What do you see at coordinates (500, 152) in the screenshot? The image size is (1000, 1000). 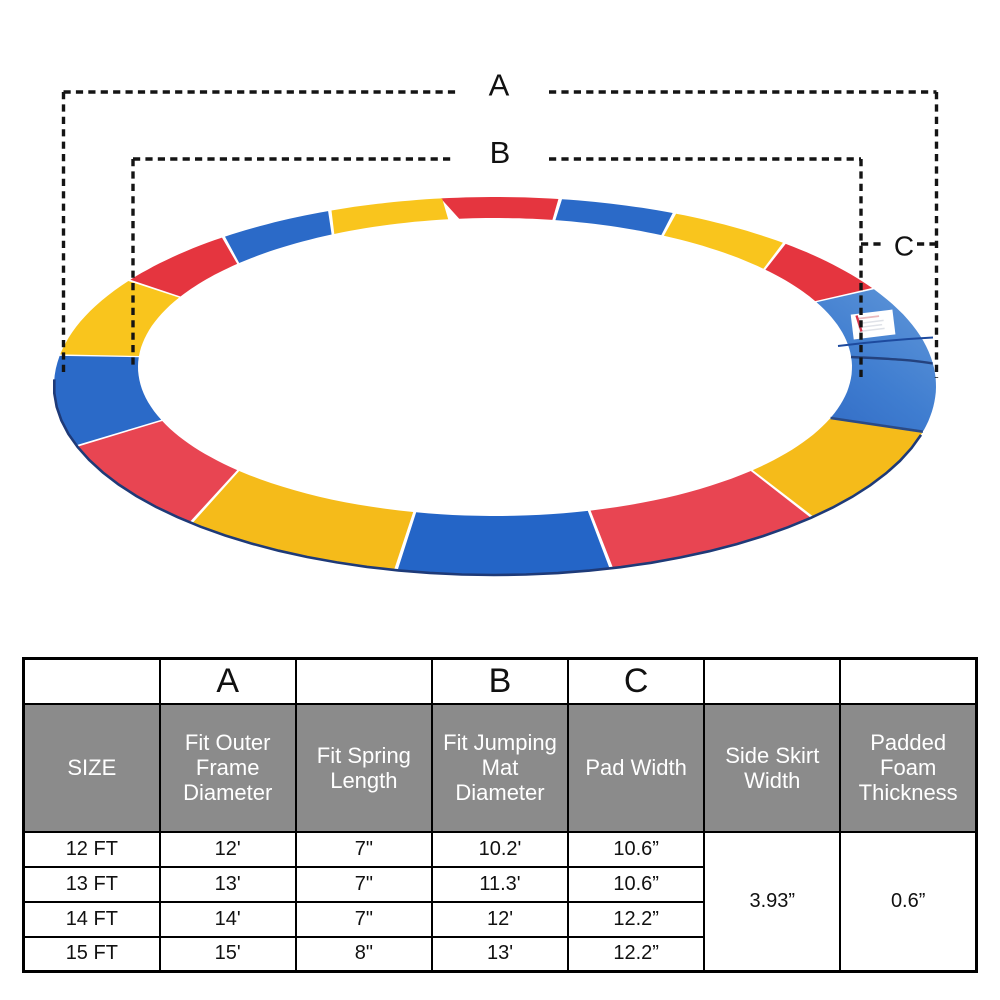 I see `svg-text: B` at bounding box center [500, 152].